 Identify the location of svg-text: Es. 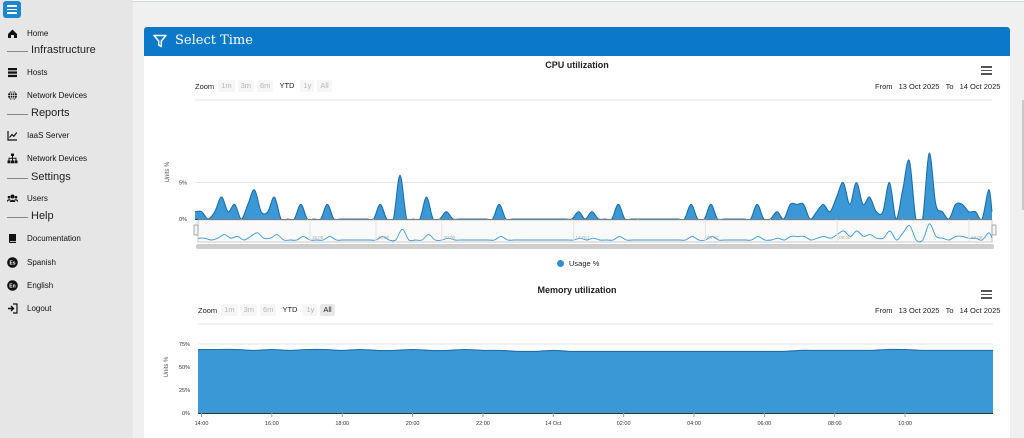
(12, 263).